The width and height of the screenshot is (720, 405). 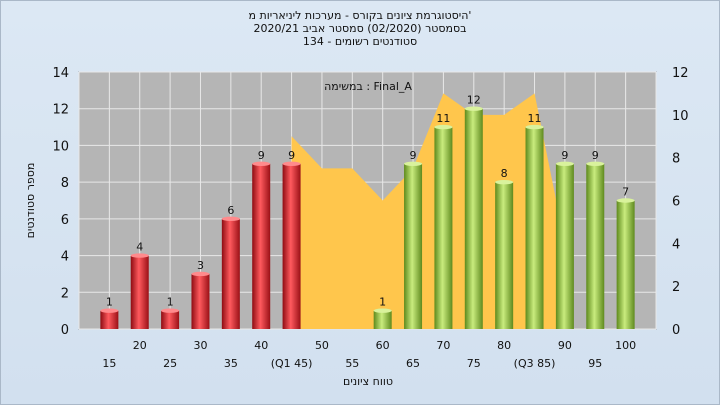 What do you see at coordinates (30, 201) in the screenshot?
I see `y-axis-title: מספר סטודנטים` at bounding box center [30, 201].